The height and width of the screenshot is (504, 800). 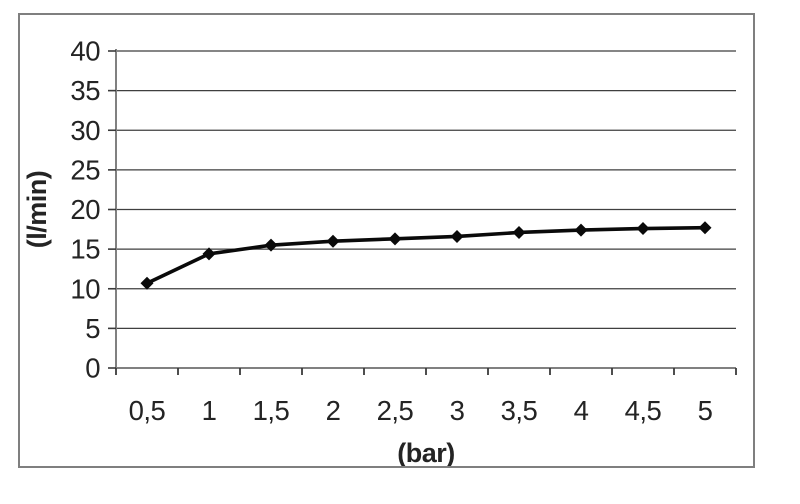 What do you see at coordinates (581, 410) in the screenshot?
I see `x-tick-label: 4` at bounding box center [581, 410].